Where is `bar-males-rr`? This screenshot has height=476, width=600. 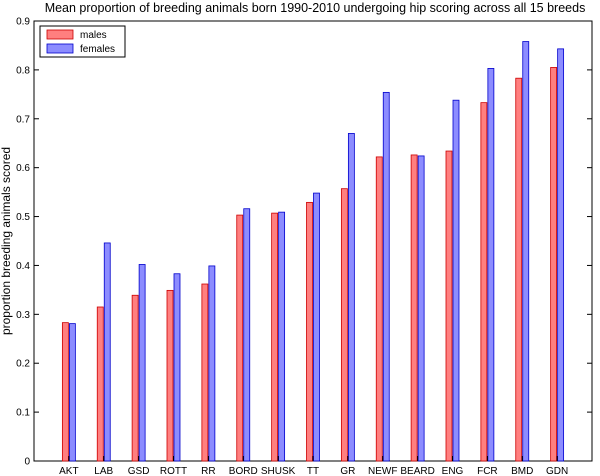
bar-males-rr is located at coordinates (205, 372).